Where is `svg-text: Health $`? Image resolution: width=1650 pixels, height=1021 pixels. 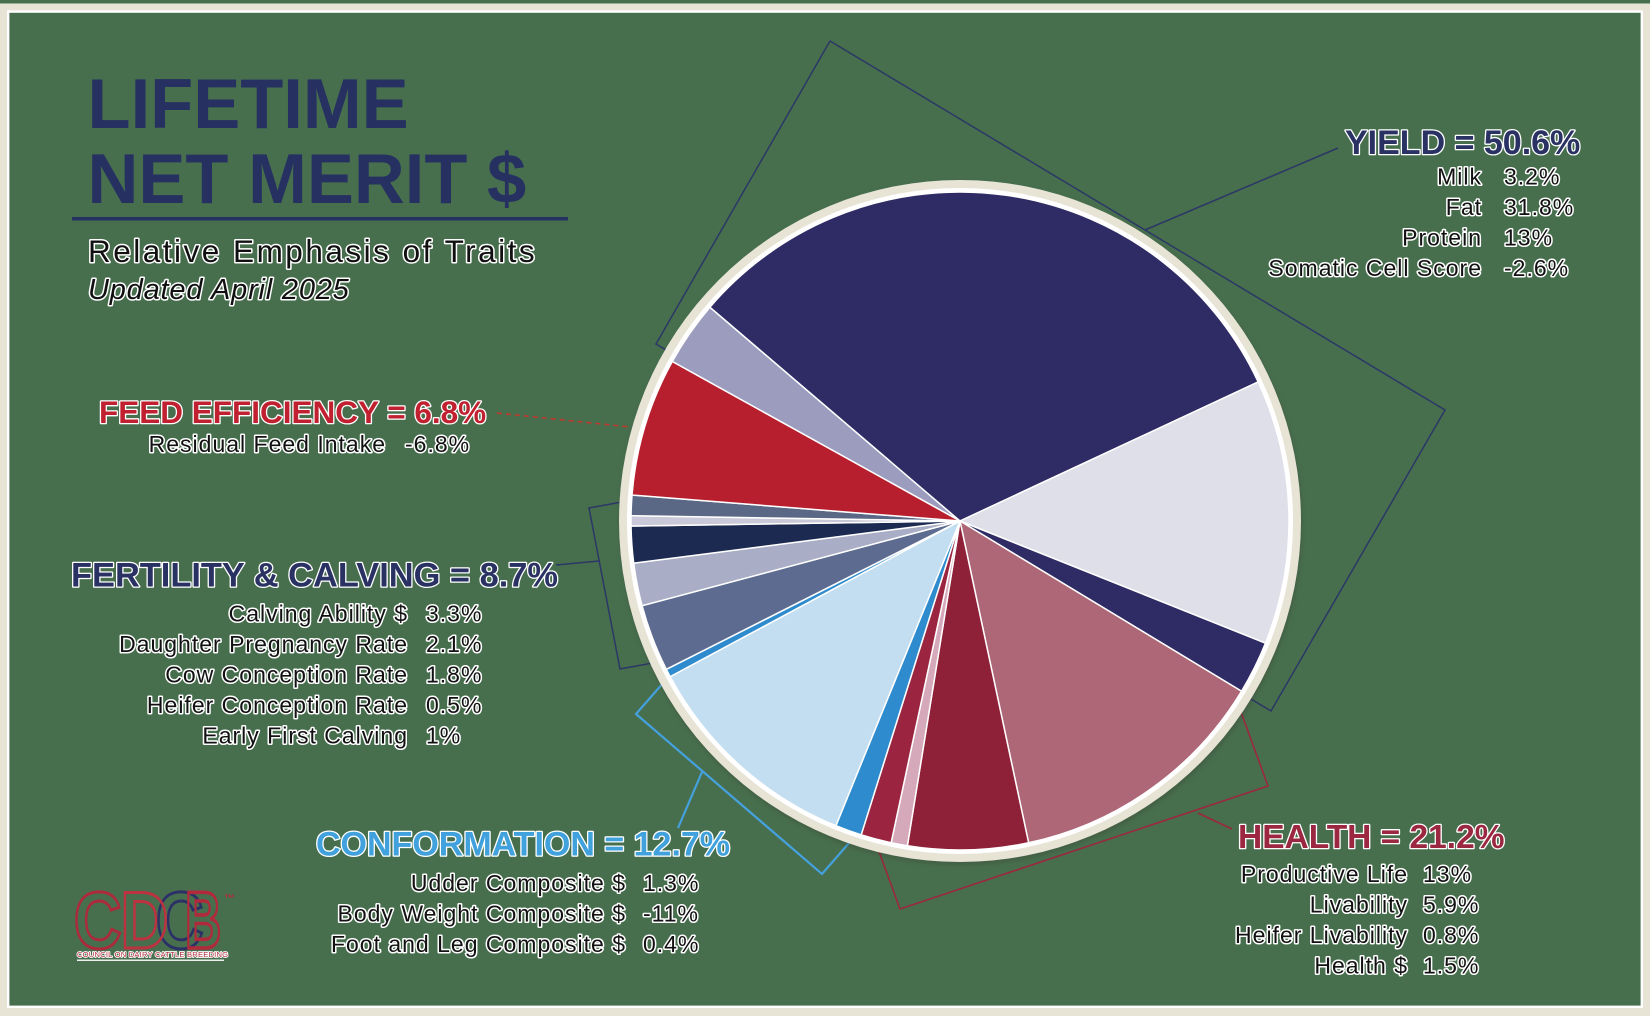 svg-text: Health $ is located at coordinates (1361, 966).